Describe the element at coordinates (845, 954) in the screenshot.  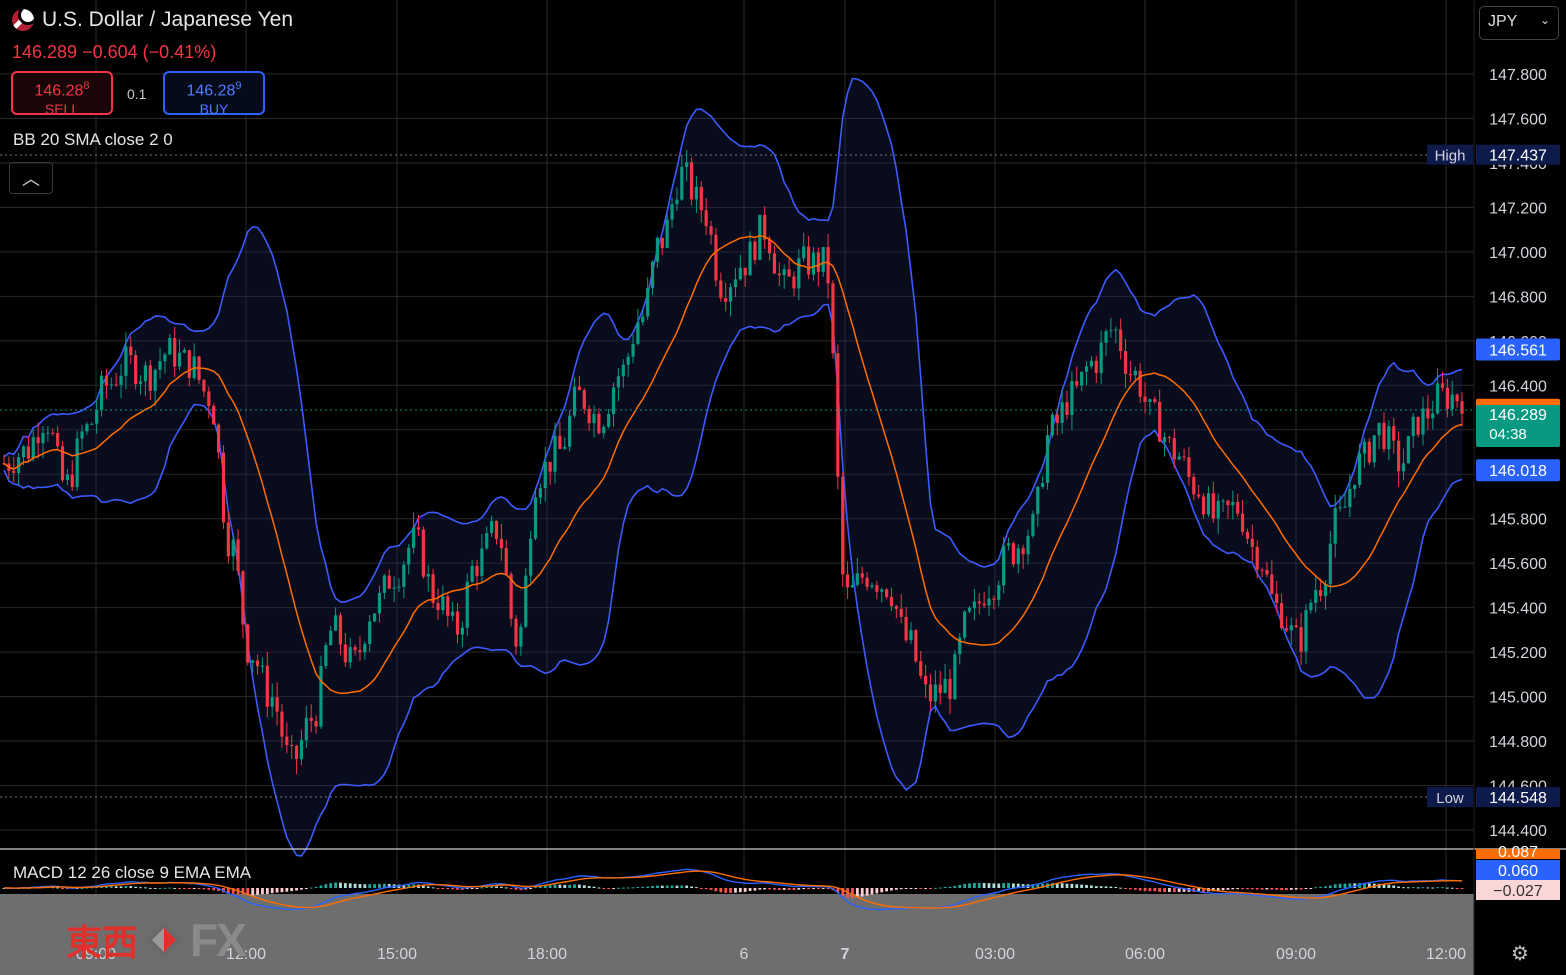
I see `x-tick-label: 7` at that location.